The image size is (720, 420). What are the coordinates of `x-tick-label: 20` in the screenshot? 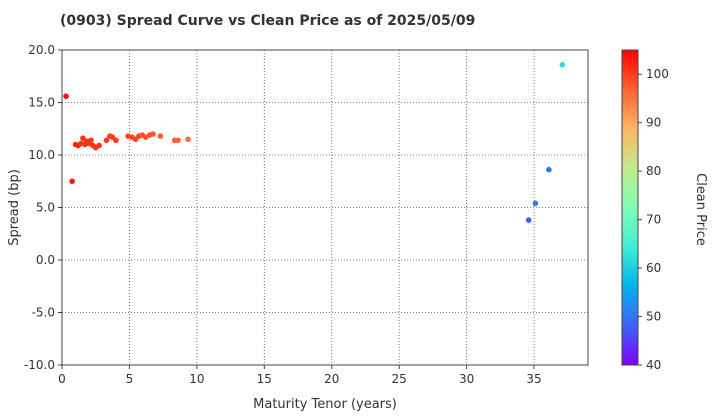 It's located at (331, 379).